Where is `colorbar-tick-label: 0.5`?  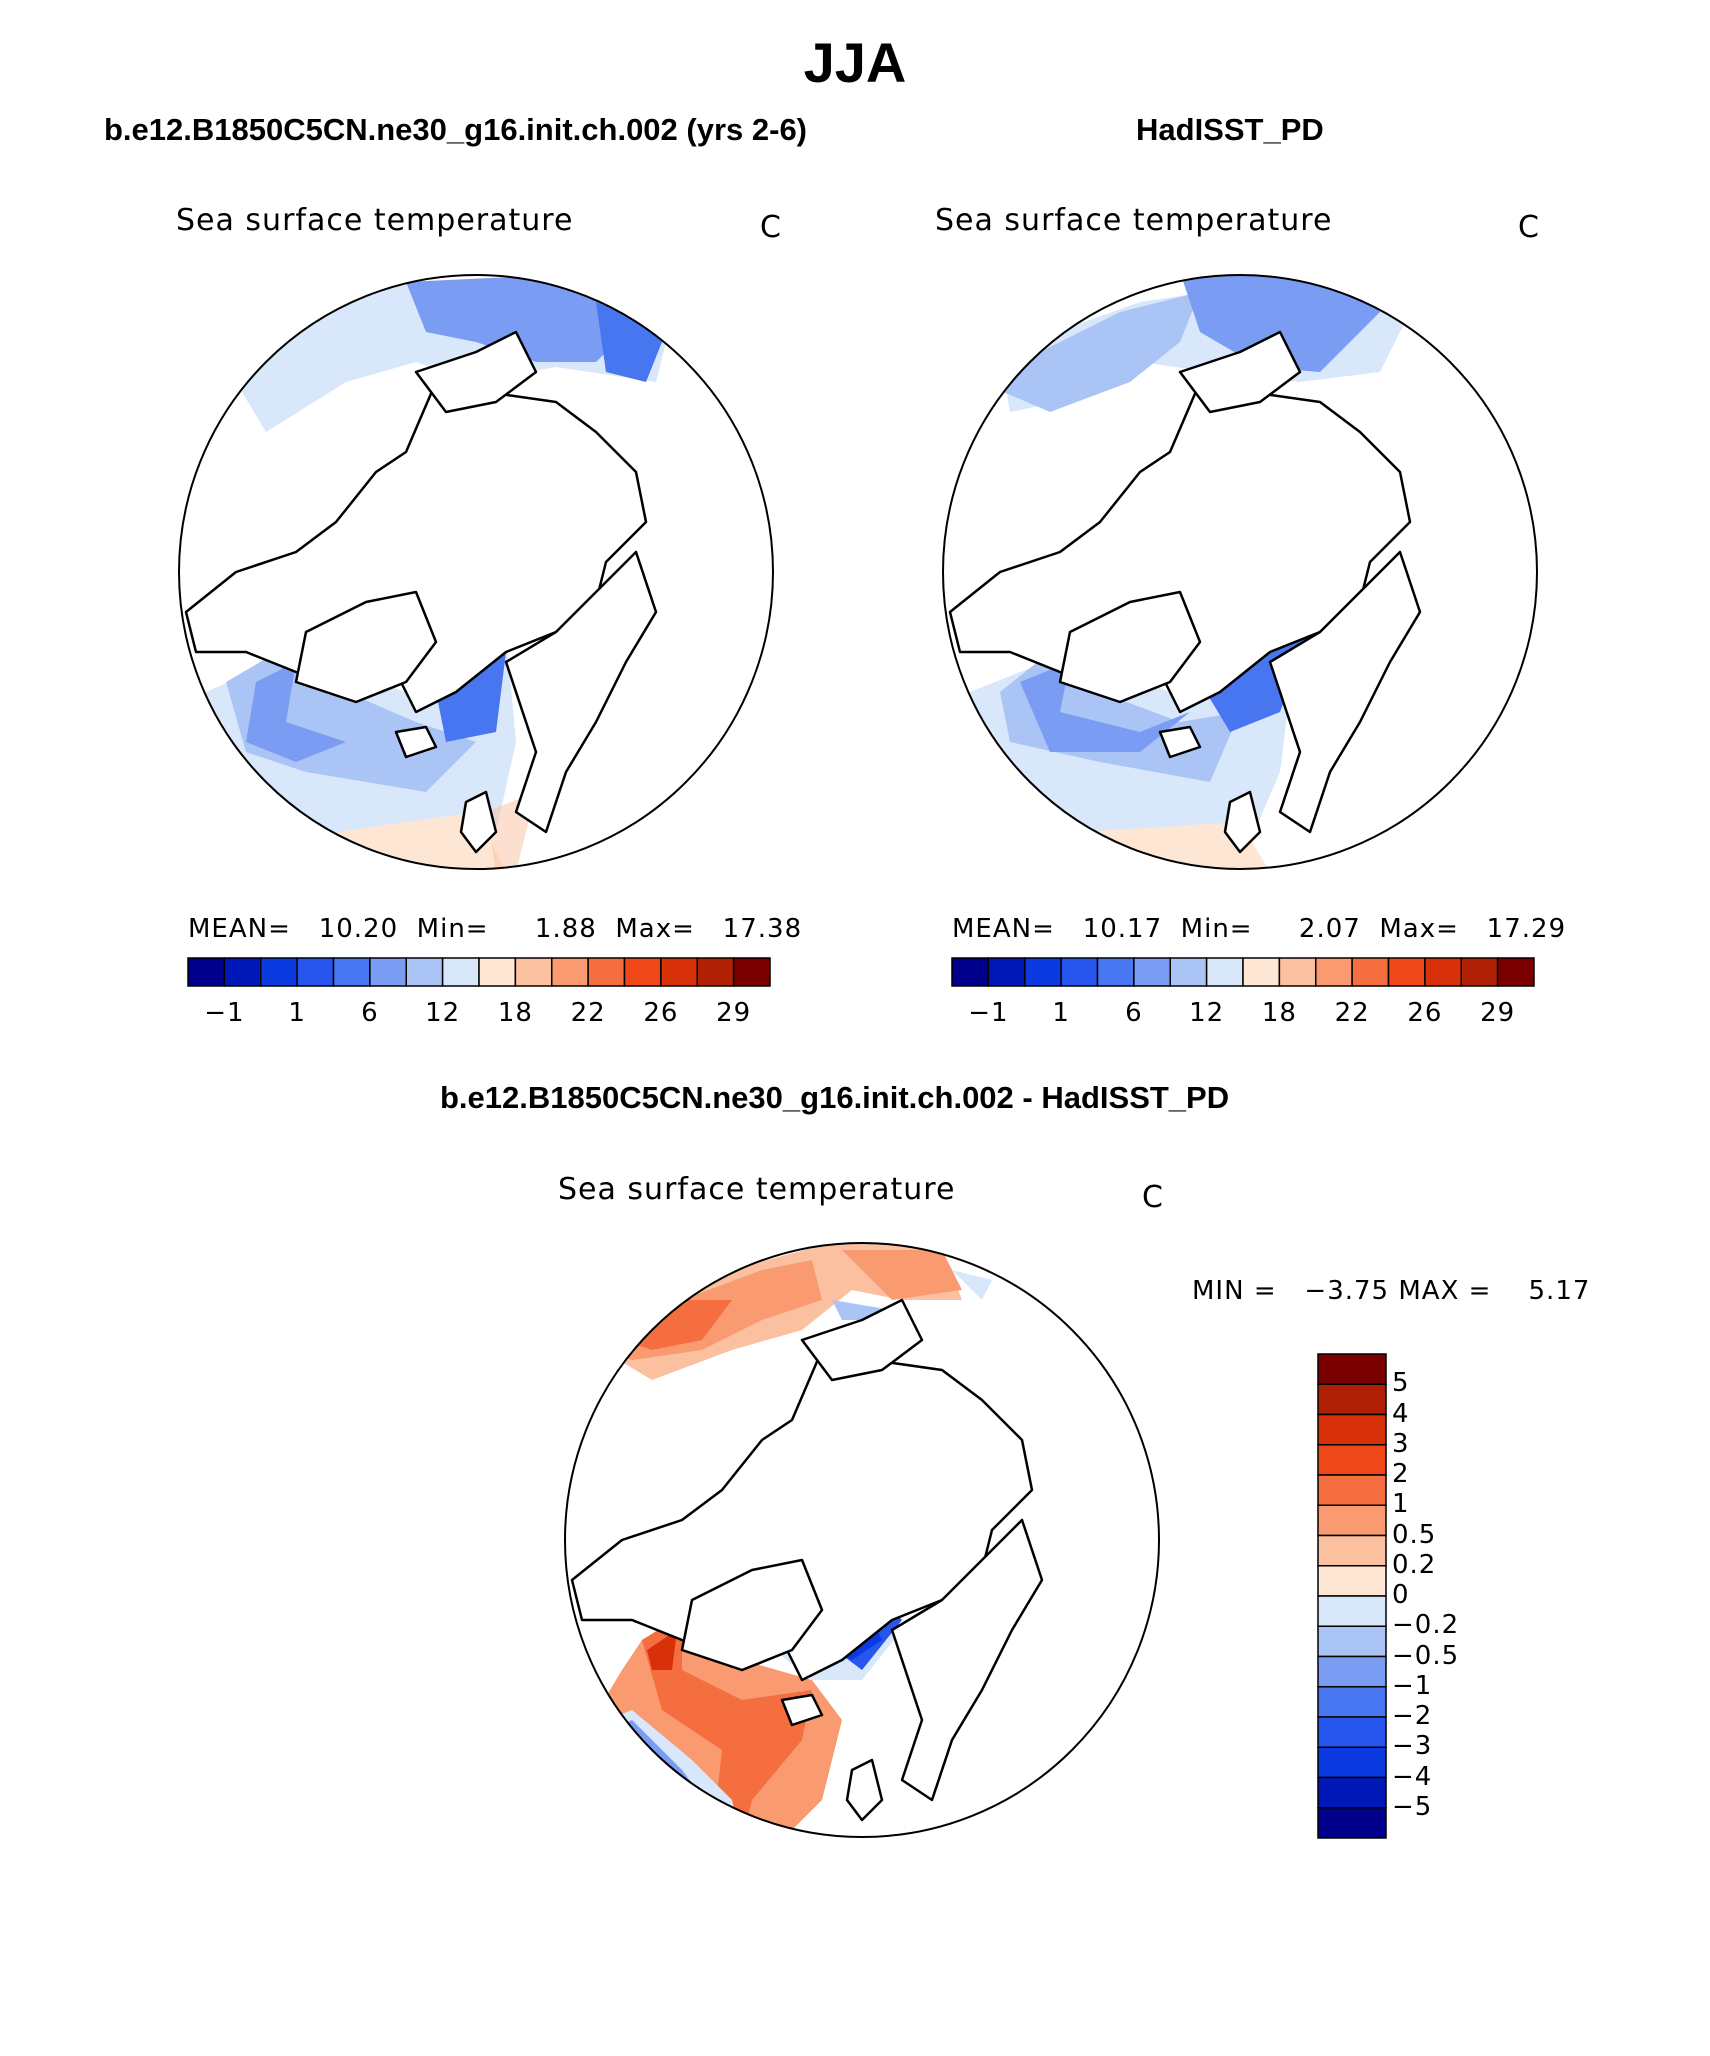 colorbar-tick-label: 0.5 is located at coordinates (1414, 1534).